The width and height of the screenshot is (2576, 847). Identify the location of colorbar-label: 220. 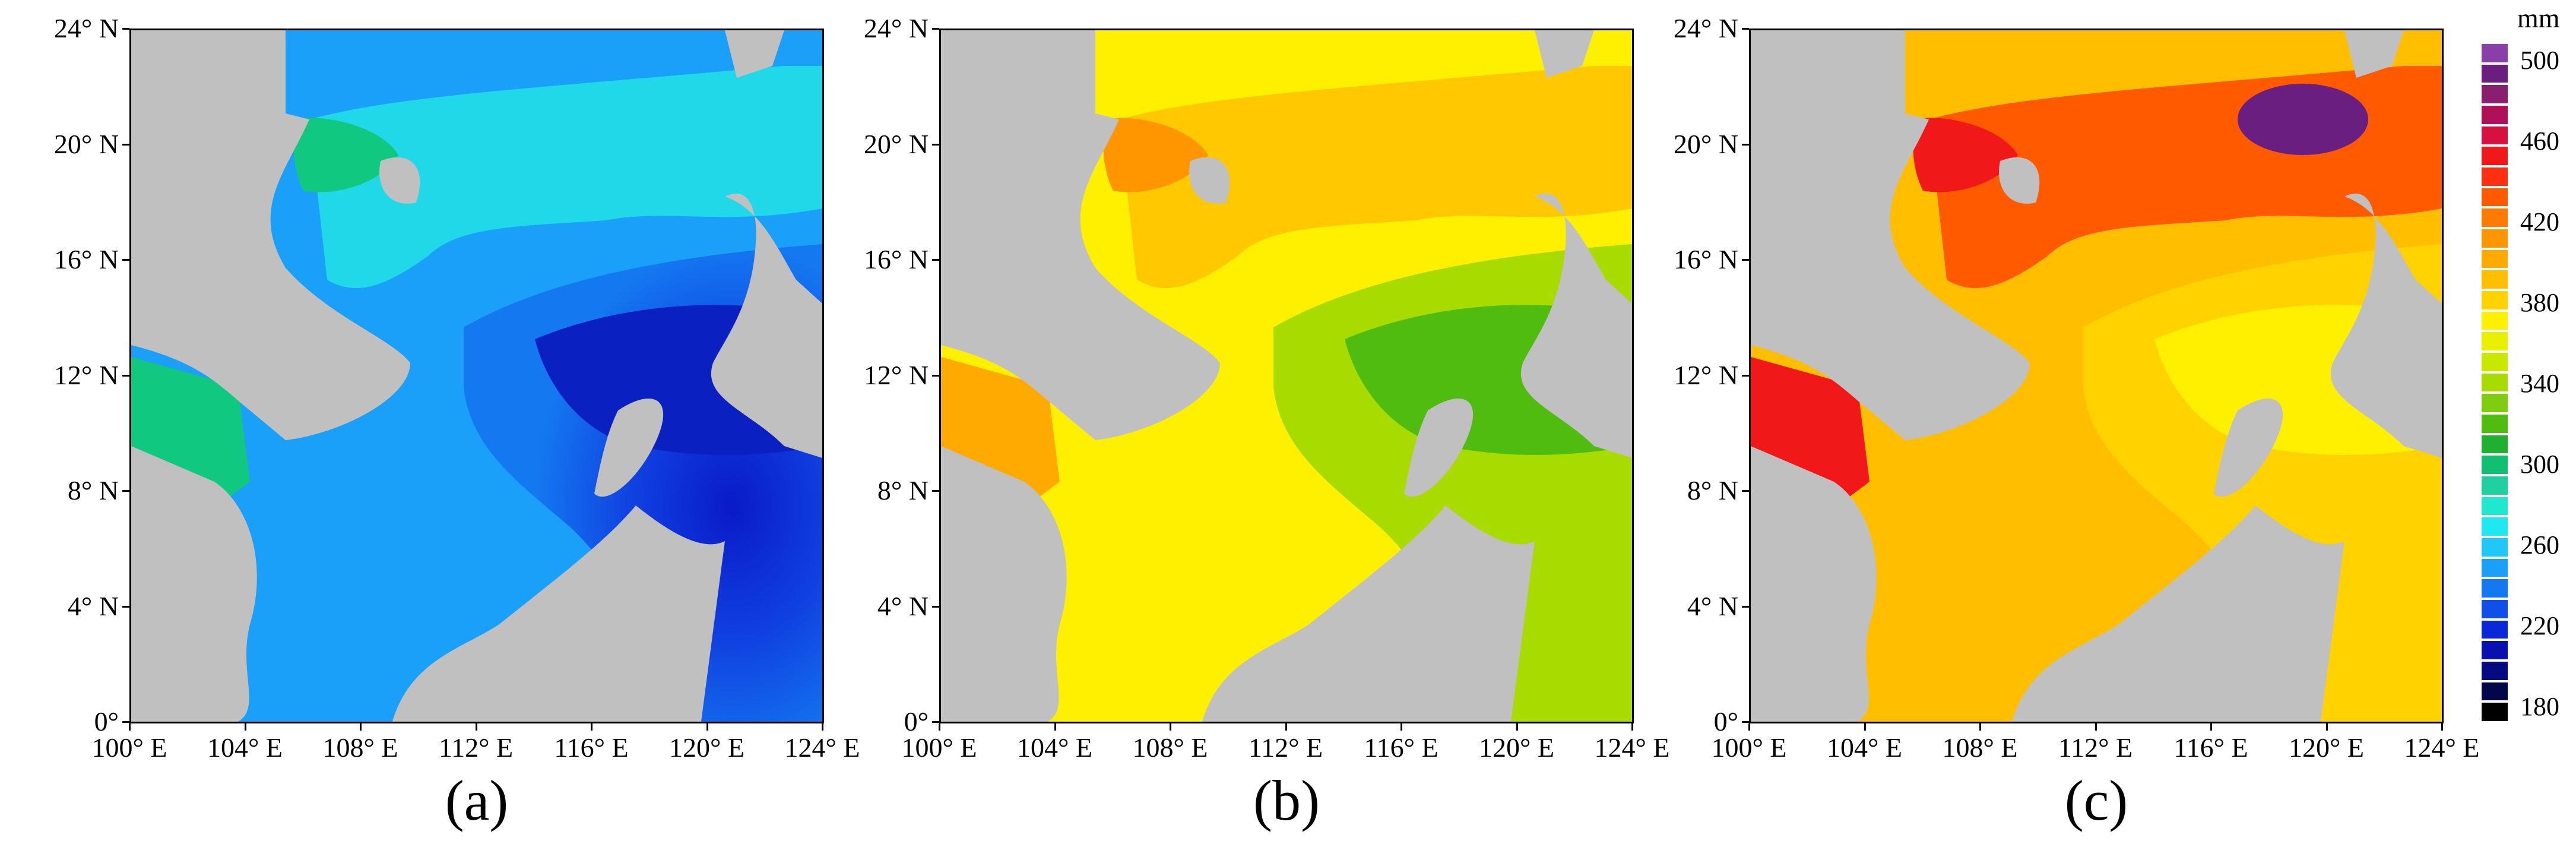
(2540, 625).